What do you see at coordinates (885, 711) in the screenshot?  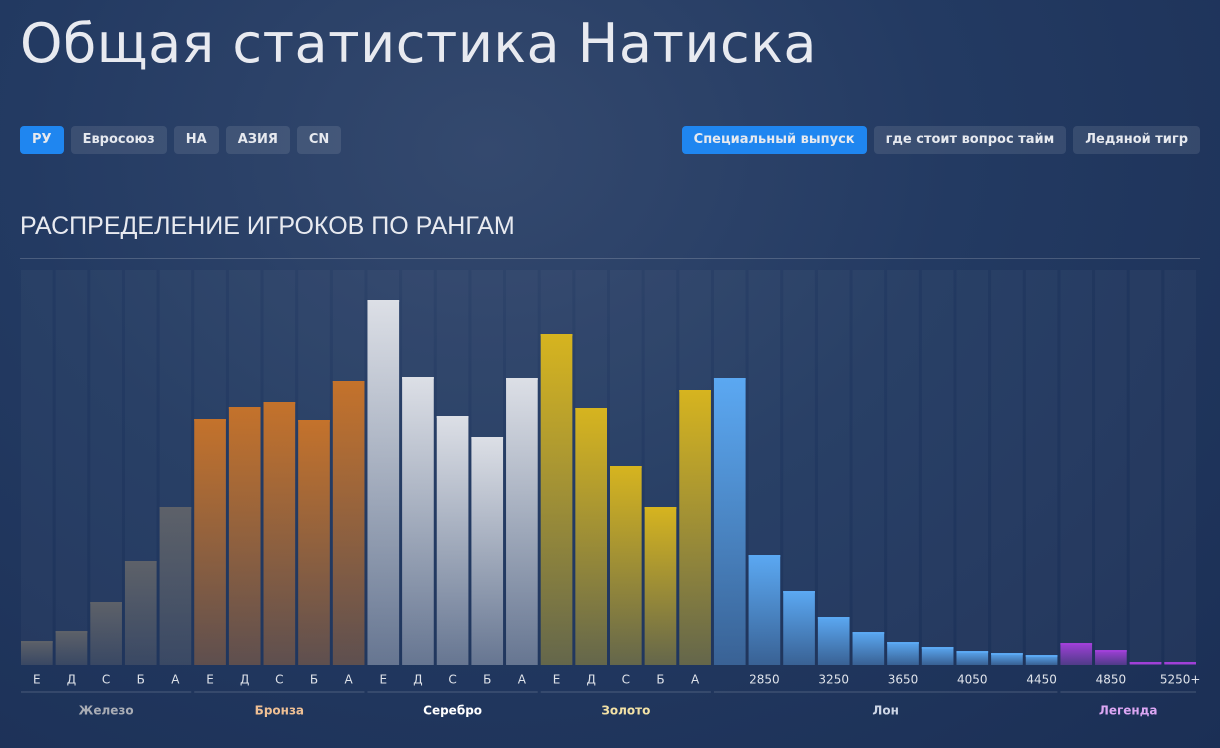 I see `group-label: Лон` at bounding box center [885, 711].